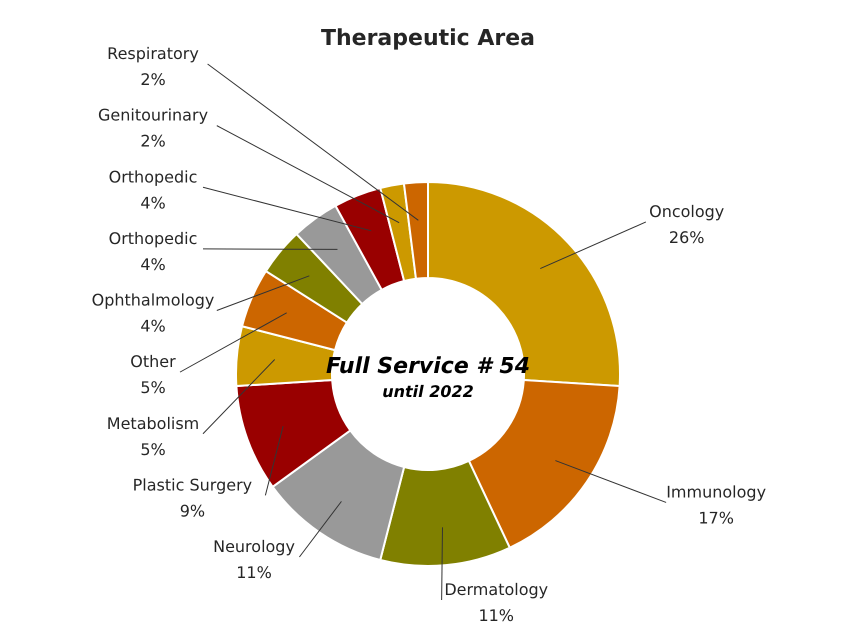 This screenshot has width=856, height=644. Describe the element at coordinates (153, 115) in the screenshot. I see `slice-label: Genitourinary` at that location.